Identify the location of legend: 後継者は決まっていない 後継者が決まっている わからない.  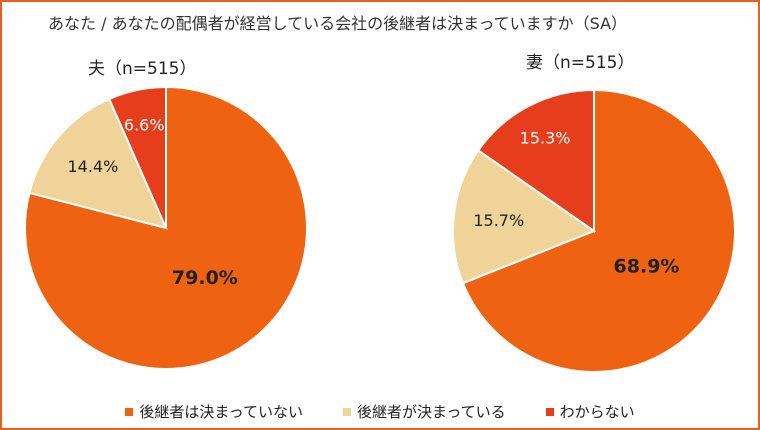
(380, 411).